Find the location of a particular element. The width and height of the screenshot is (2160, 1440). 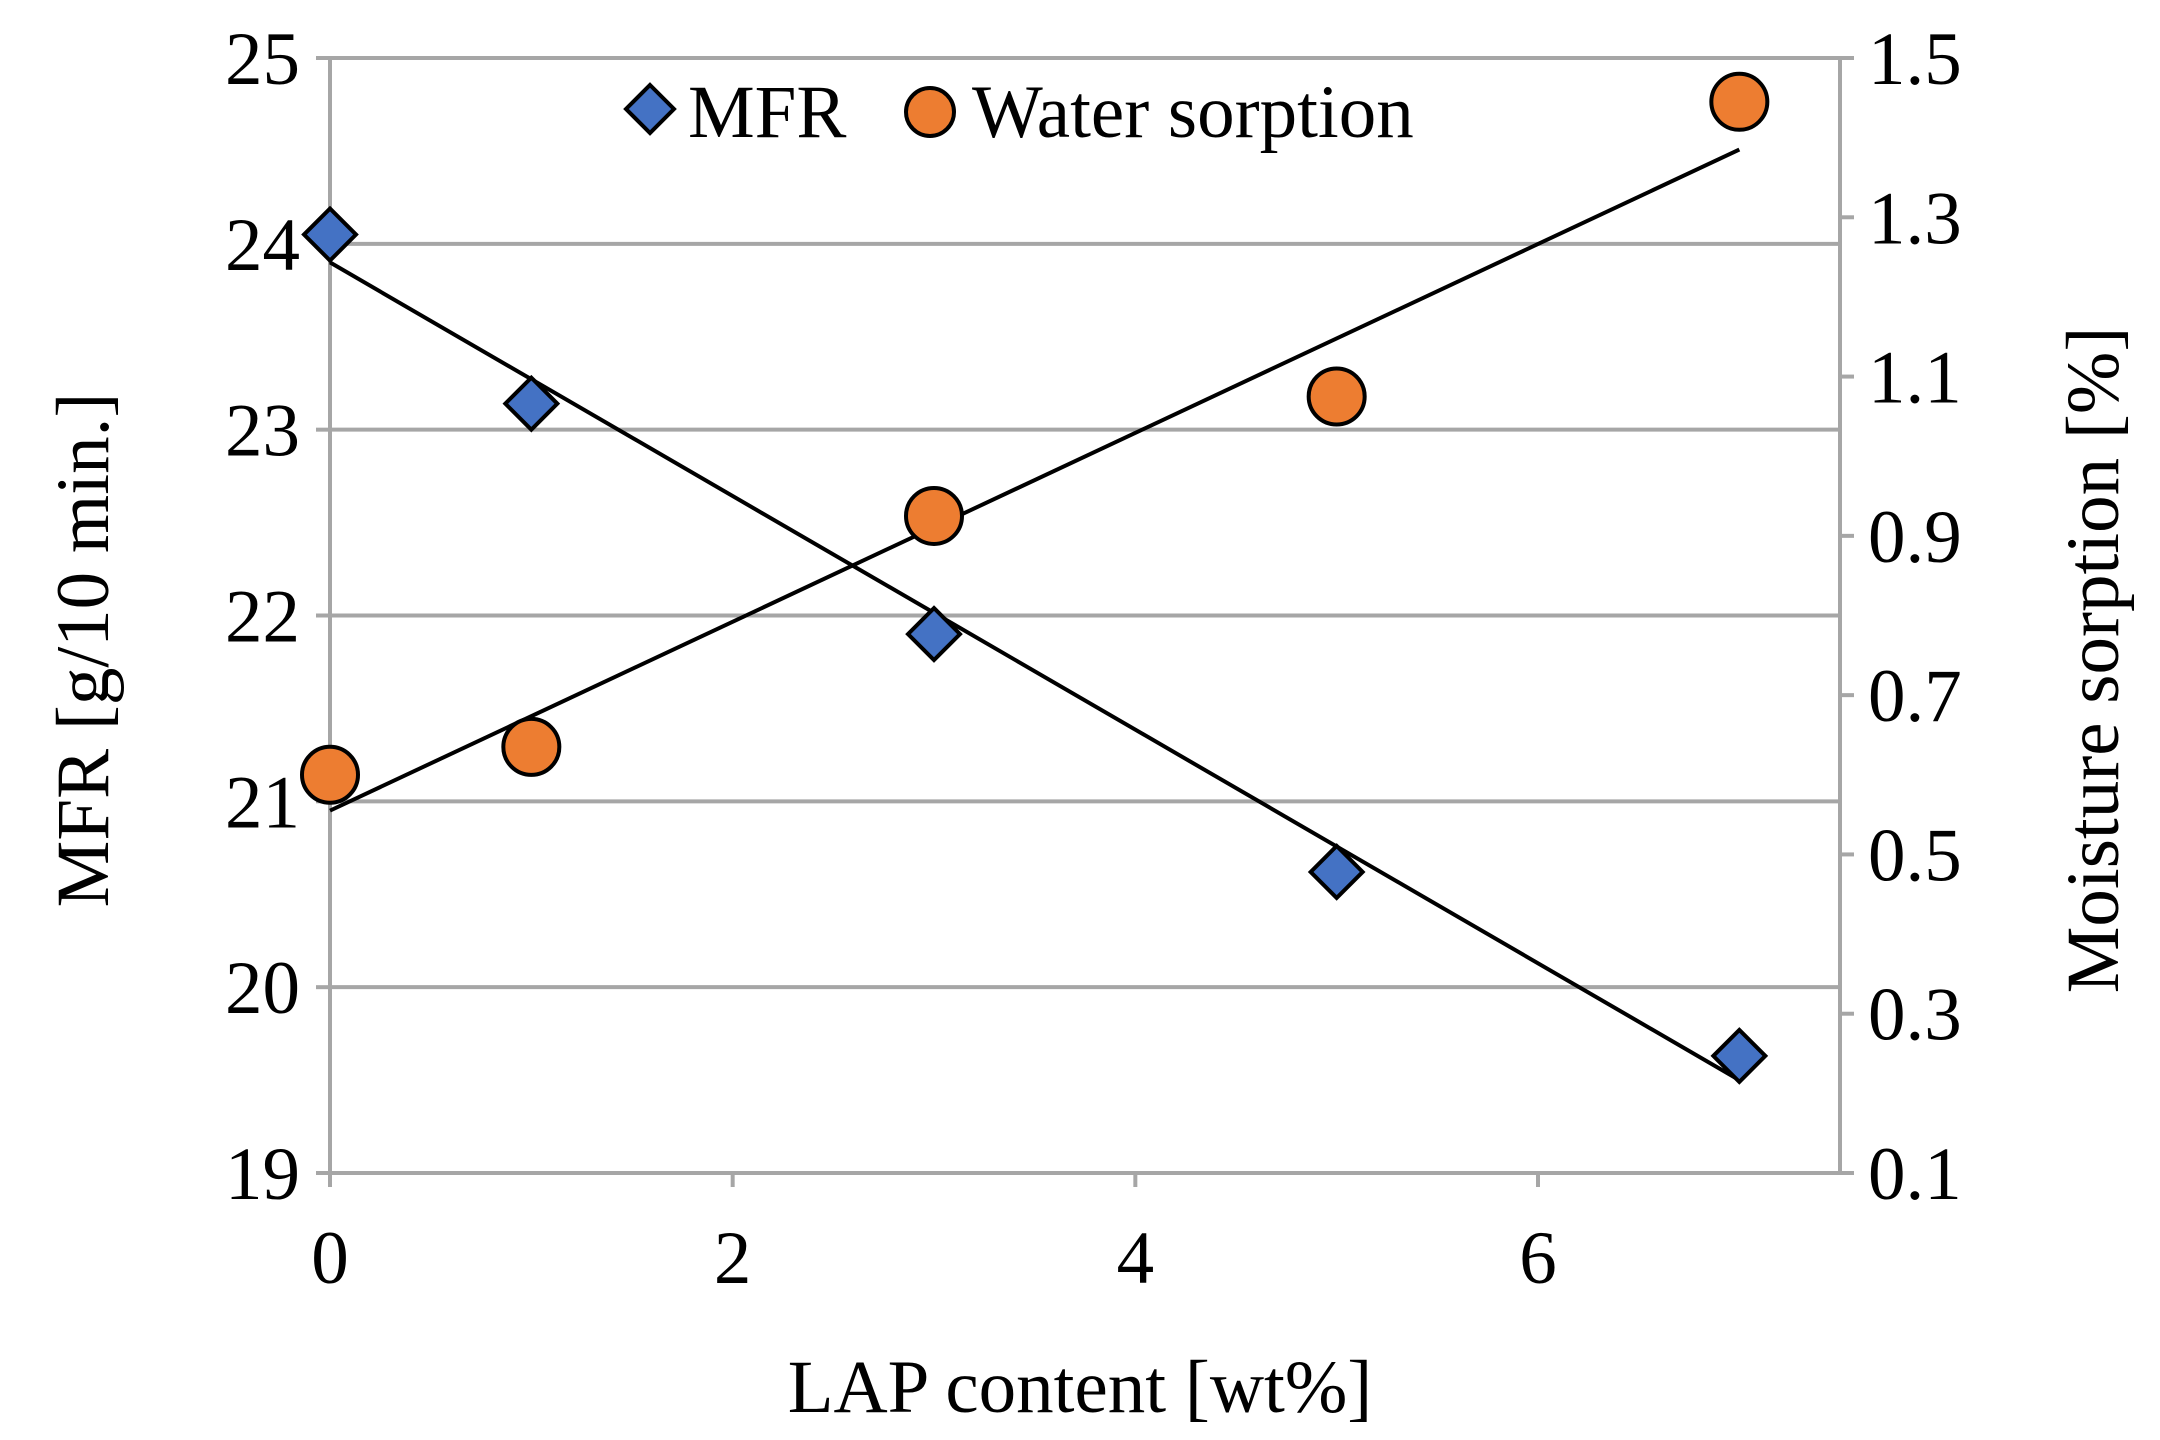

y-left-tick-label: 23 is located at coordinates (262, 431).